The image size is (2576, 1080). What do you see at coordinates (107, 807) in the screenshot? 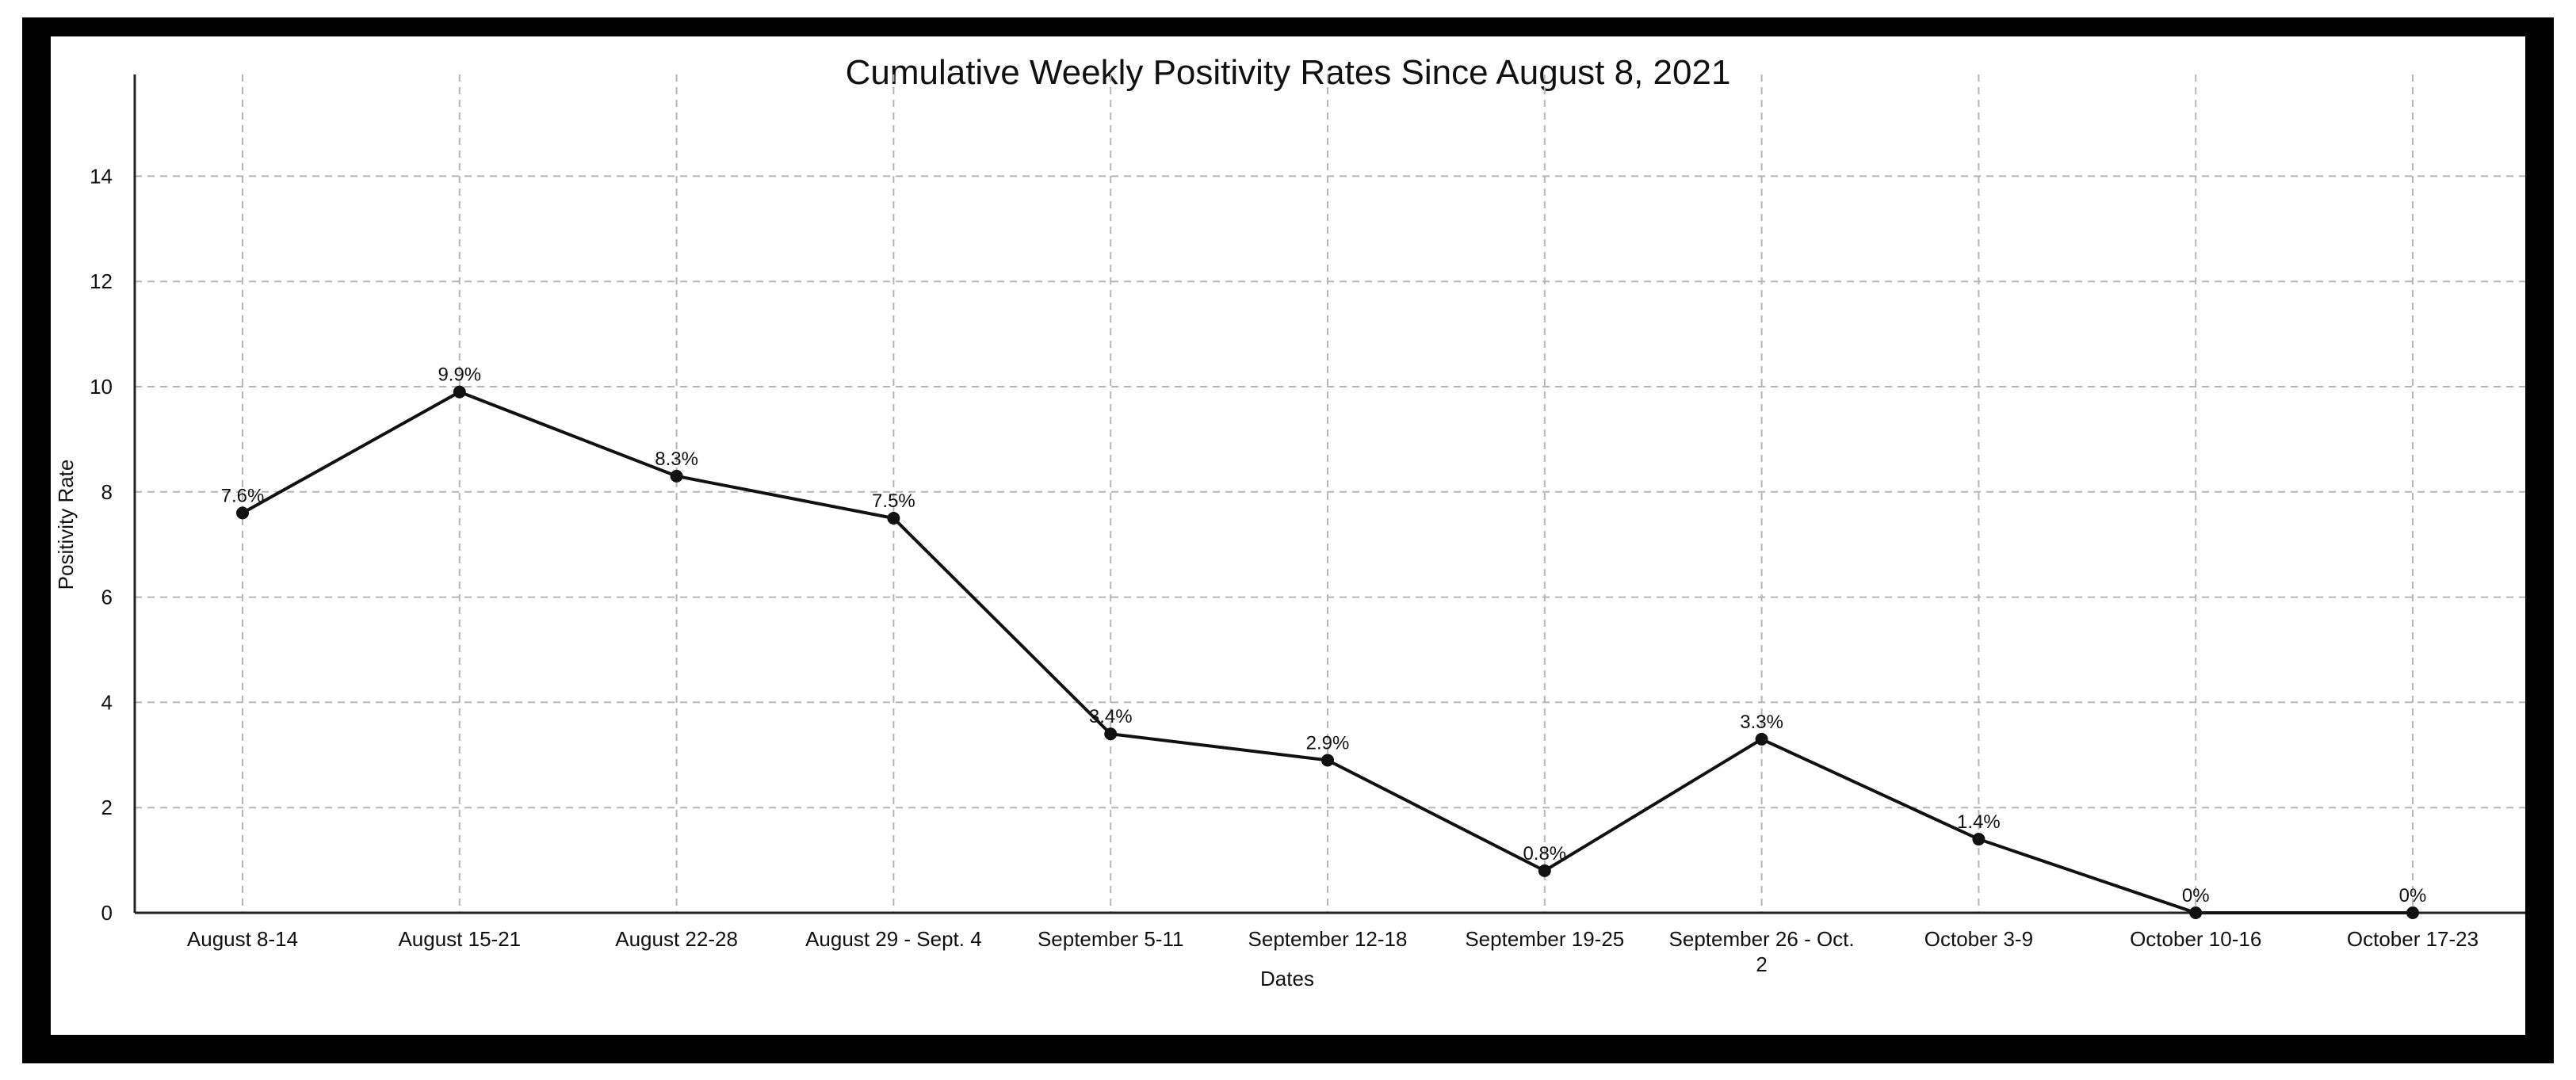
I see `y-tick-label: 2` at bounding box center [107, 807].